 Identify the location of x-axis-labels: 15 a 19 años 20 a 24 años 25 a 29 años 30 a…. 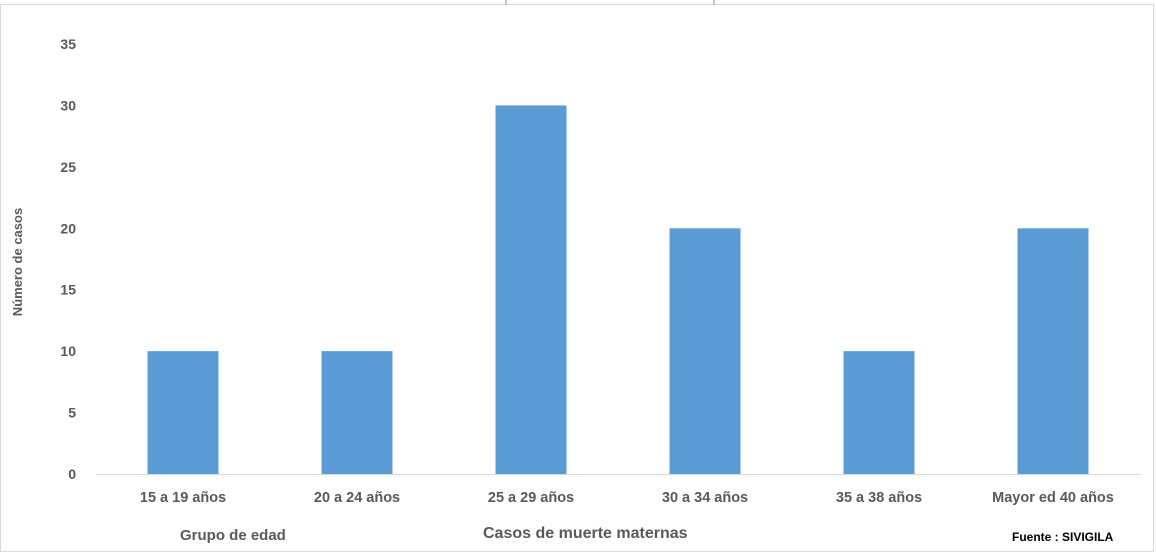
(627, 498).